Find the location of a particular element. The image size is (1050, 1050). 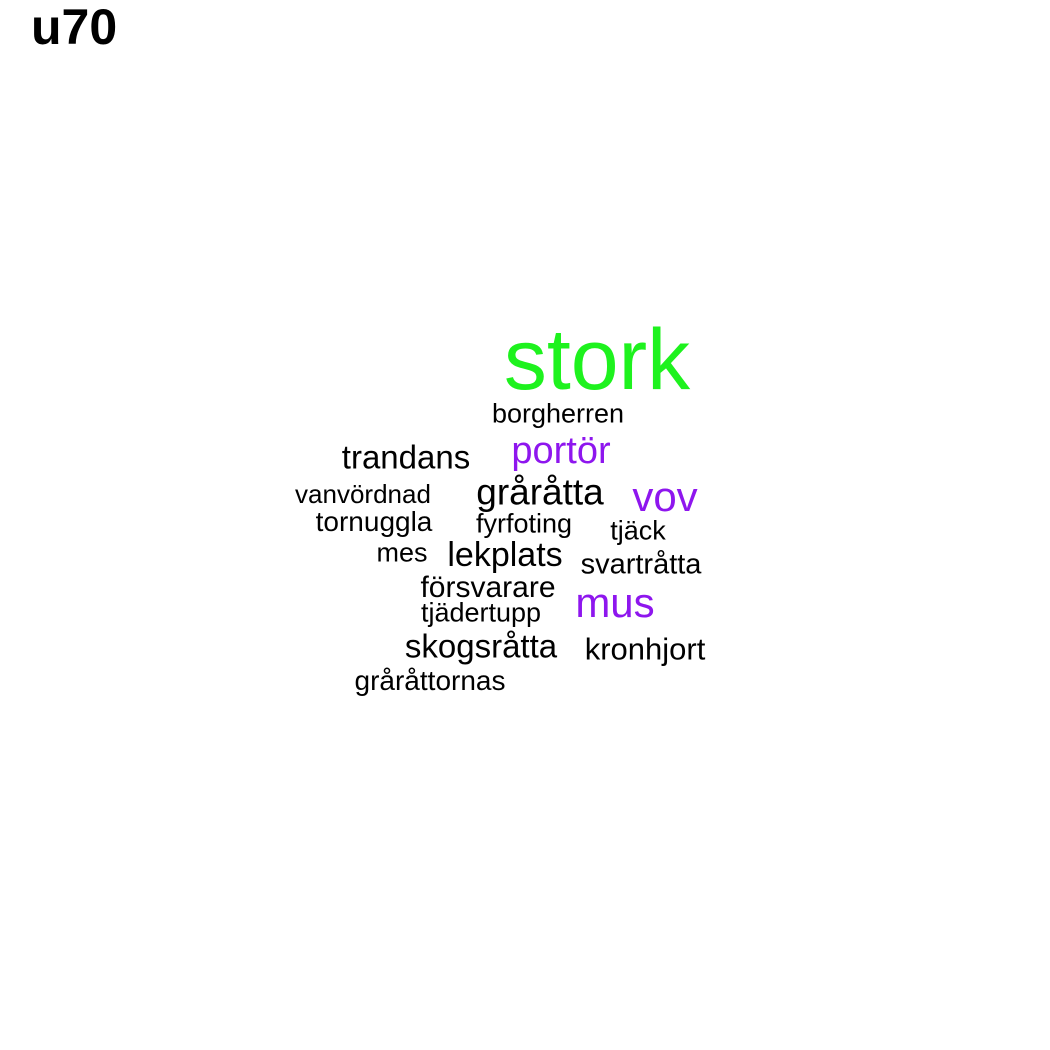

page-title: u70 is located at coordinates (74, 27).